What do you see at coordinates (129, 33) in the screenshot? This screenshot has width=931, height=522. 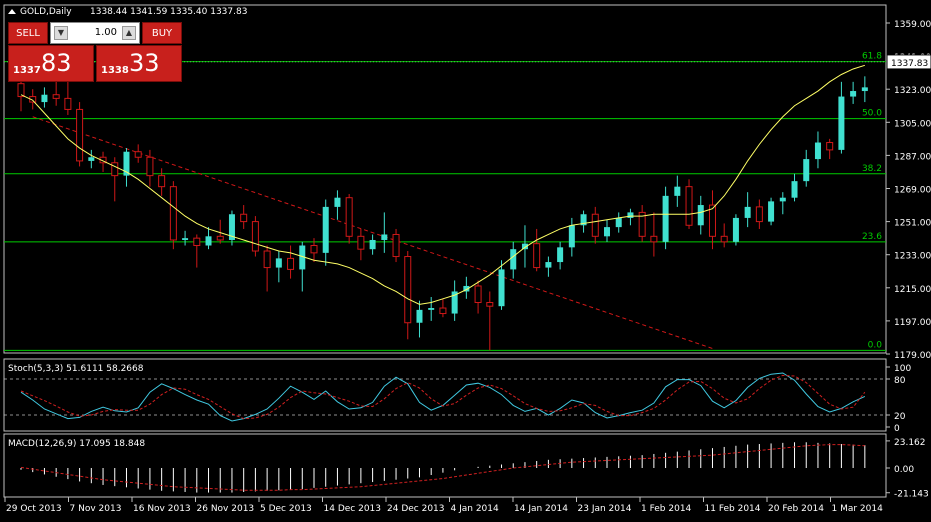 I see `lot-increase-arrow-icon: ▲` at bounding box center [129, 33].